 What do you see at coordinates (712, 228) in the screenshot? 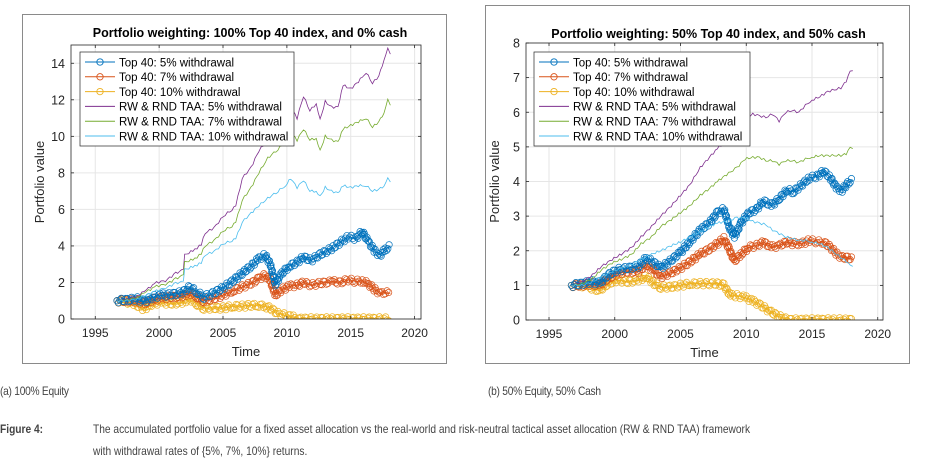
I see `series-1-line` at bounding box center [712, 228].